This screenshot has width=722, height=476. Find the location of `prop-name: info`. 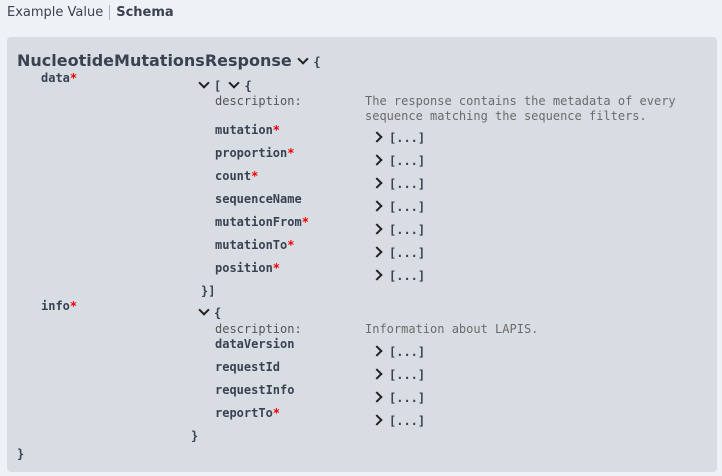

prop-name: info is located at coordinates (55, 306).